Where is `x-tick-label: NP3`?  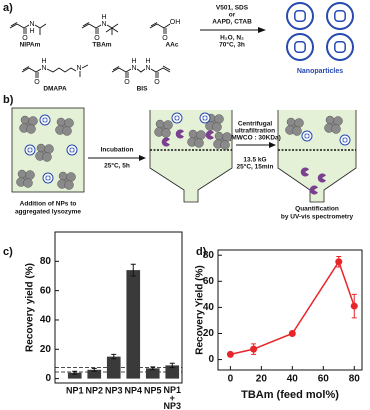 x-tick-label: NP3 is located at coordinates (114, 390).